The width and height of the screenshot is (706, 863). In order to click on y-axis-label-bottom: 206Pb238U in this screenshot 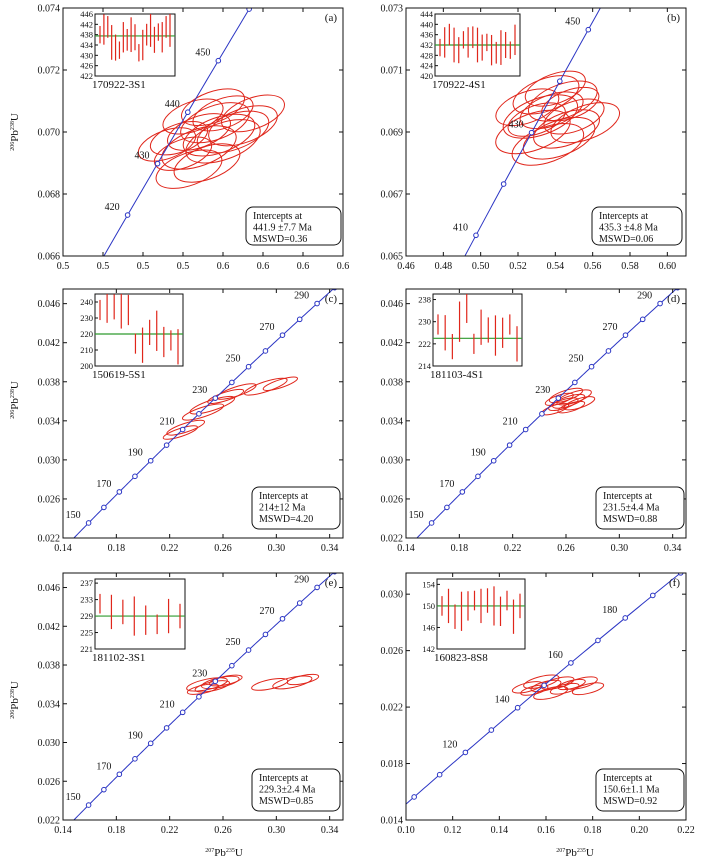, I will do `click(15, 700)`.